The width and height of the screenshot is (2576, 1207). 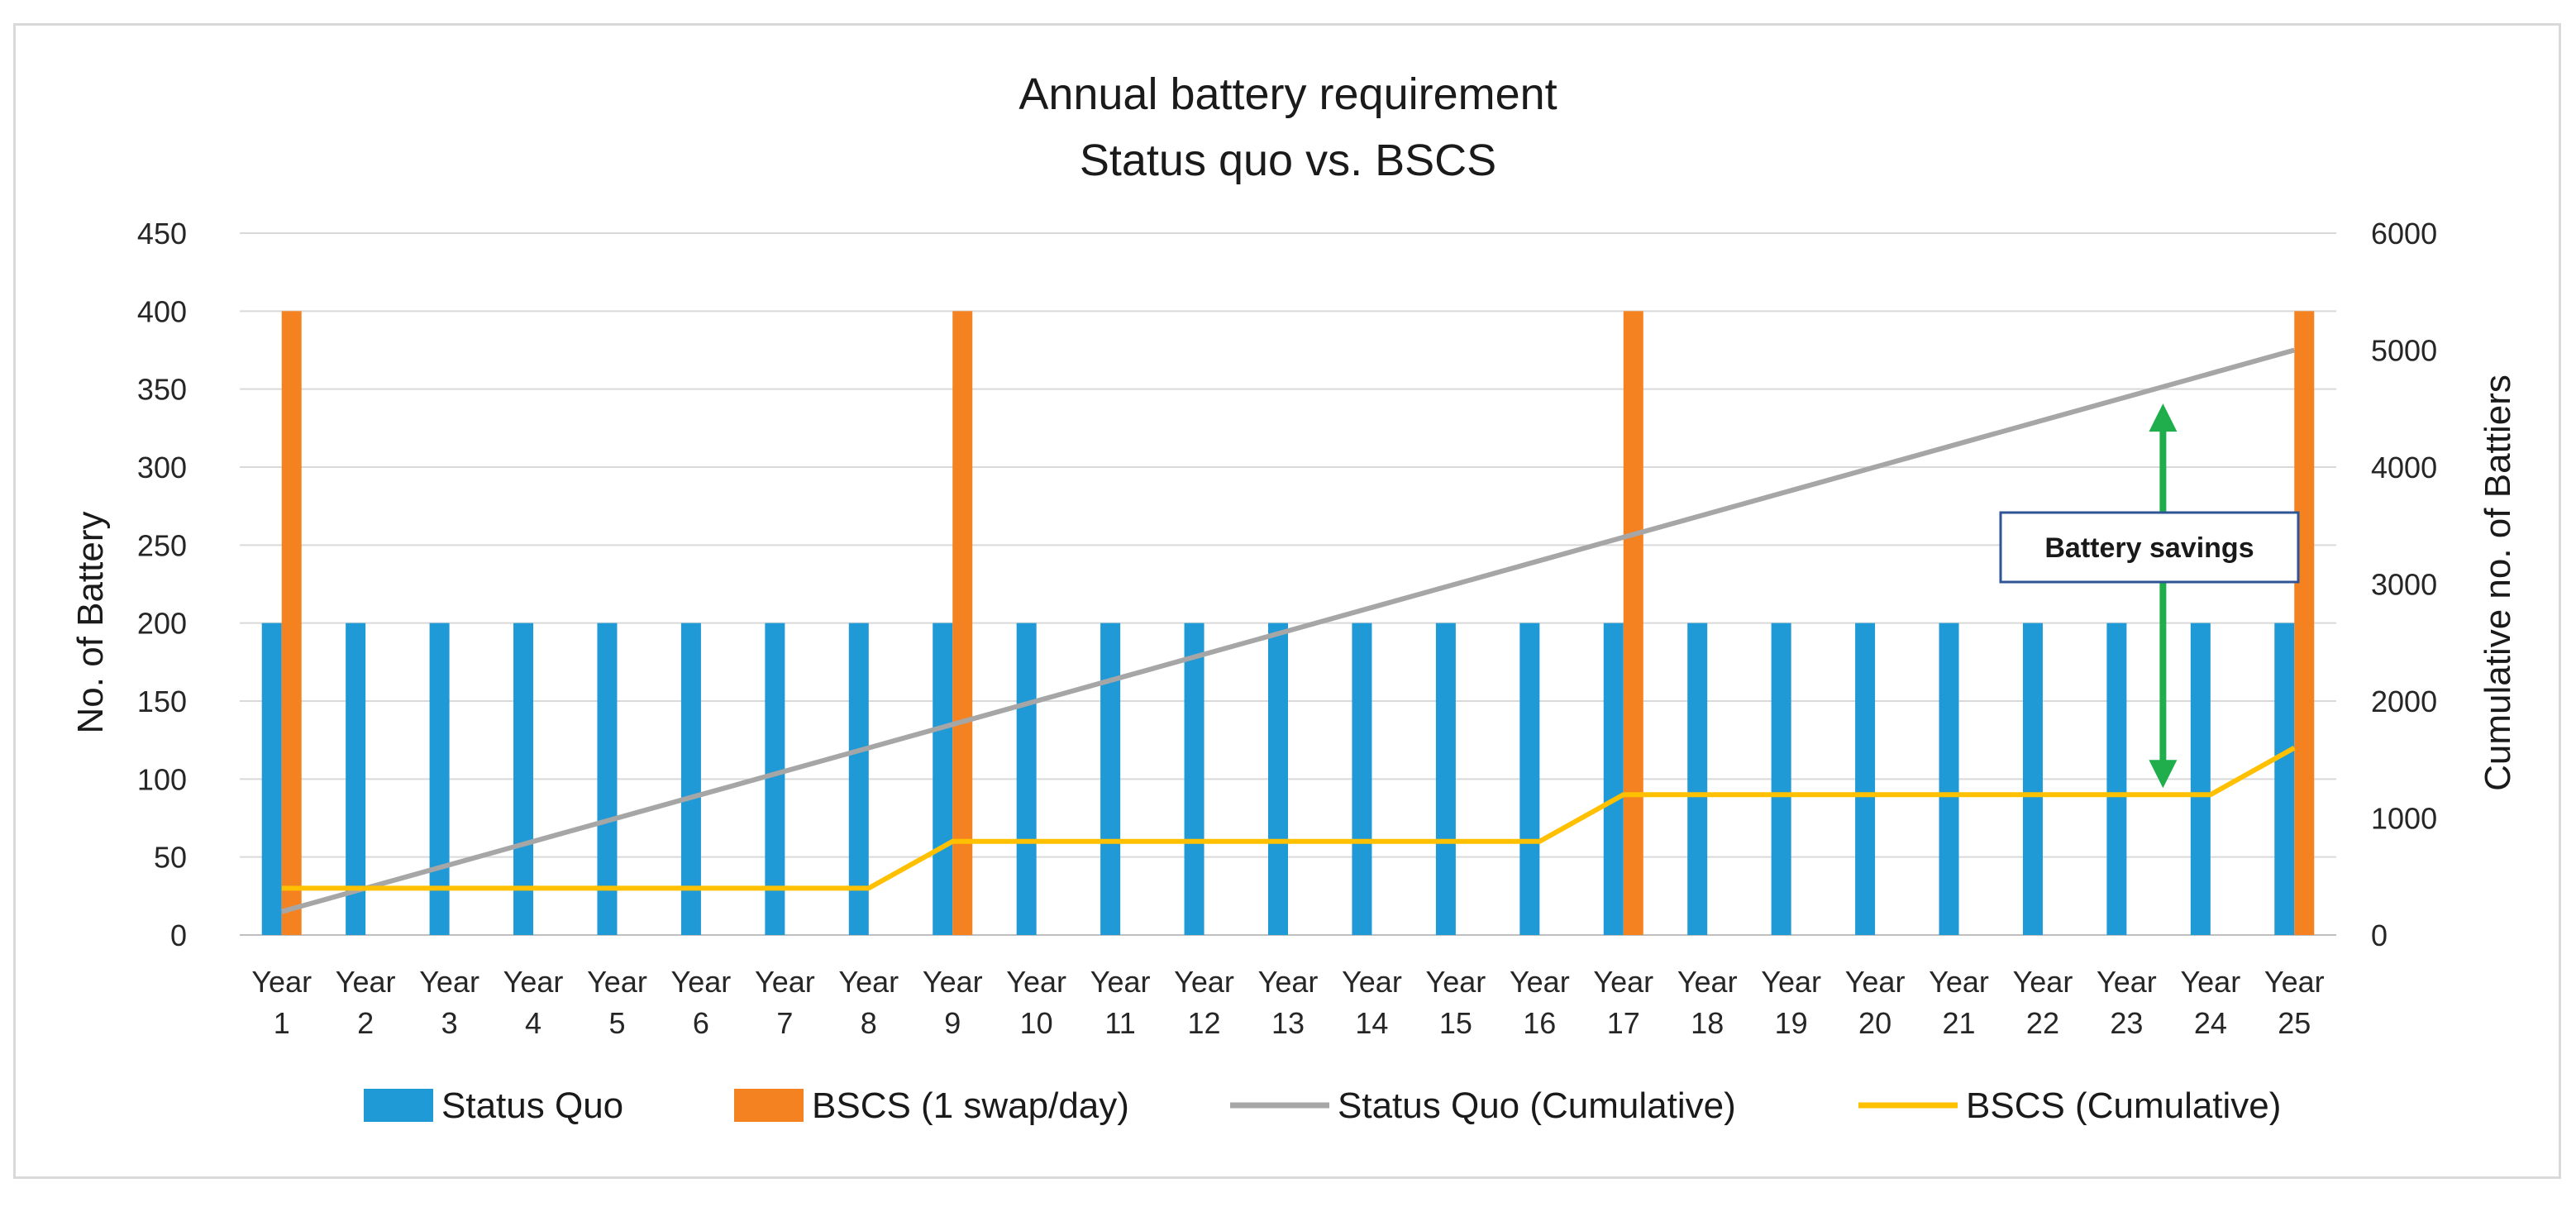 What do you see at coordinates (2123, 1105) in the screenshot?
I see `legend-label-3: BSCS (Cumulative)` at bounding box center [2123, 1105].